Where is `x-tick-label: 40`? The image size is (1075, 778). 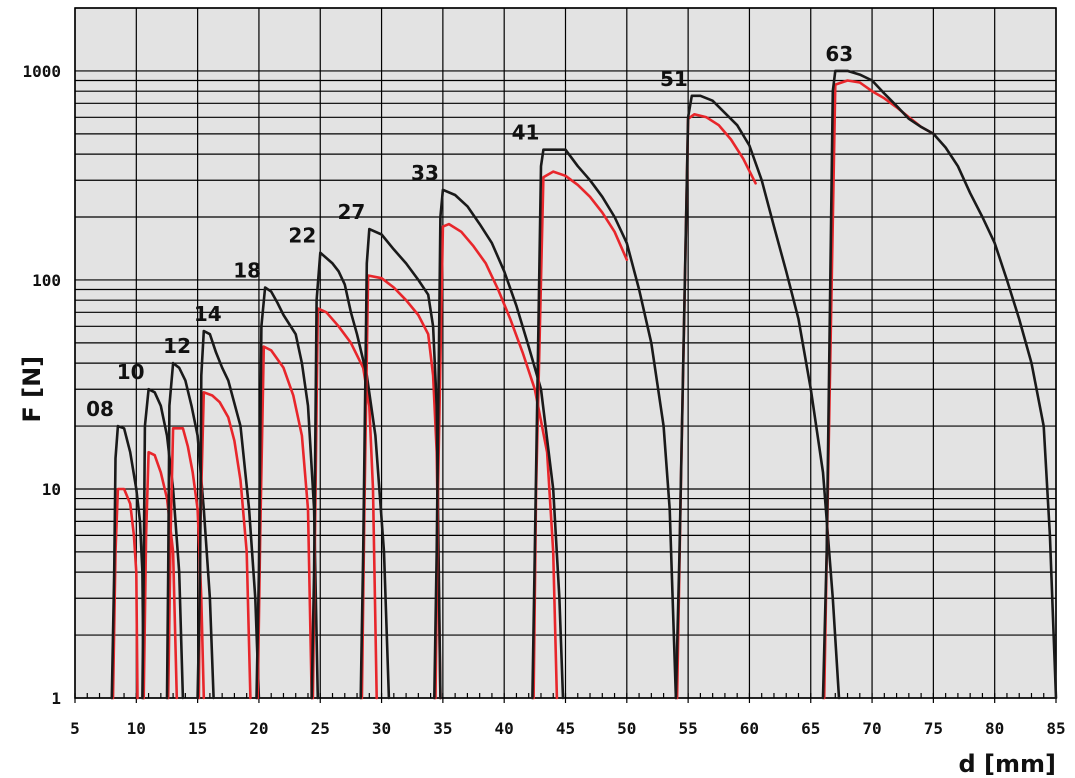 x-tick-label: 40 is located at coordinates (504, 728).